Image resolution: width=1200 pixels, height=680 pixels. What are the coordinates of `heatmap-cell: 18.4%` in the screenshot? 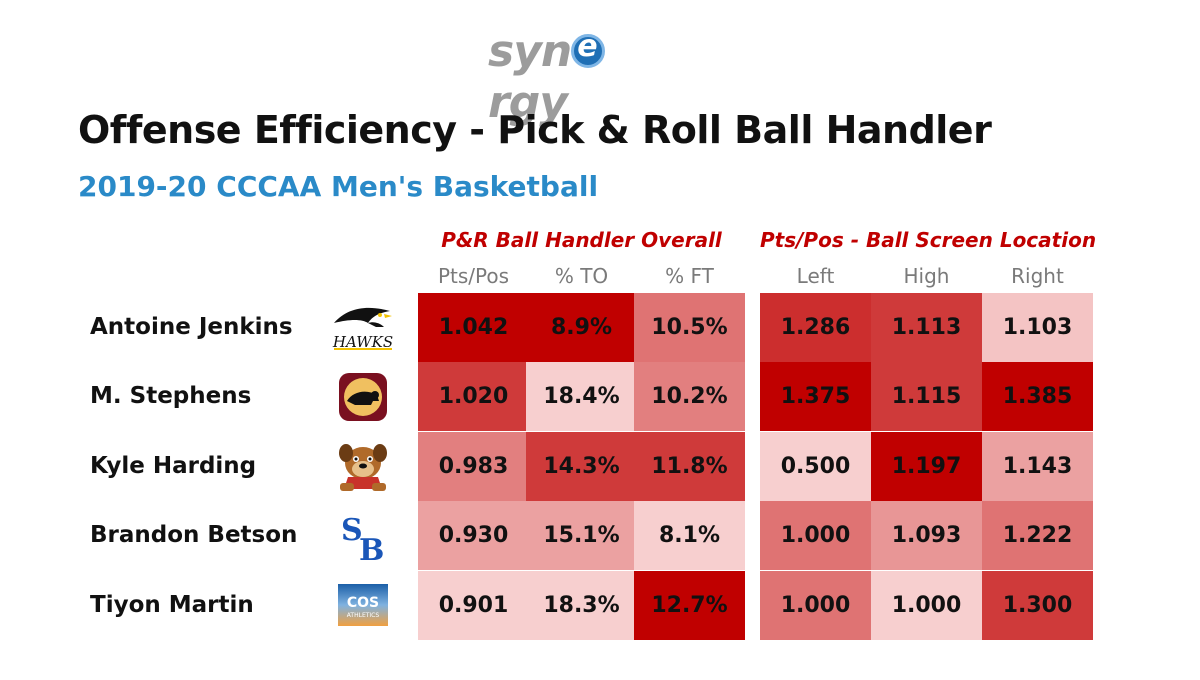 It's located at (581, 397).